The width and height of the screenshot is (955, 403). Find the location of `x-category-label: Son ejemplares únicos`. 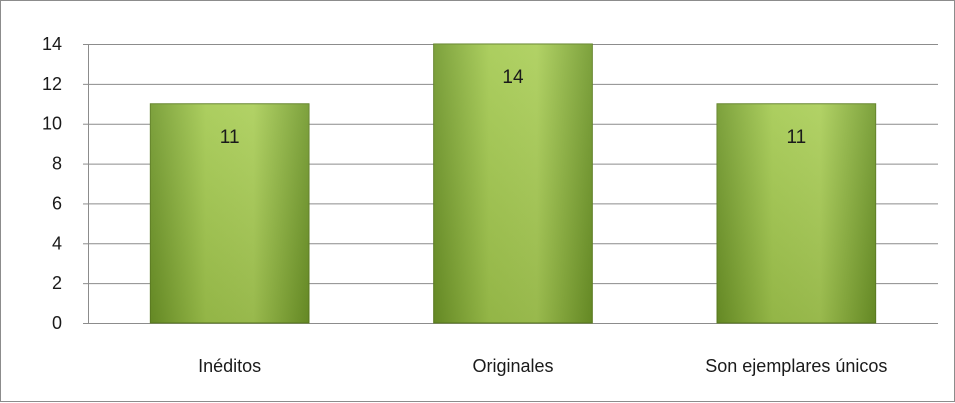

x-category-label: Son ejemplares únicos is located at coordinates (796, 366).